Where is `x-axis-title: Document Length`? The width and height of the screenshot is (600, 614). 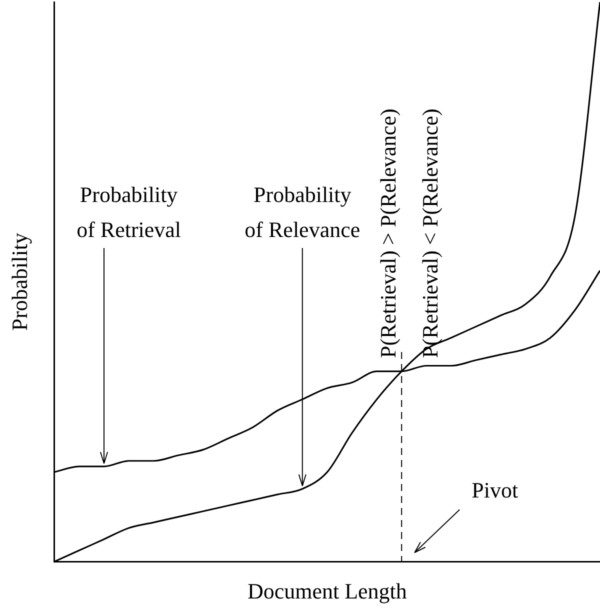
x-axis-title: Document Length is located at coordinates (327, 591).